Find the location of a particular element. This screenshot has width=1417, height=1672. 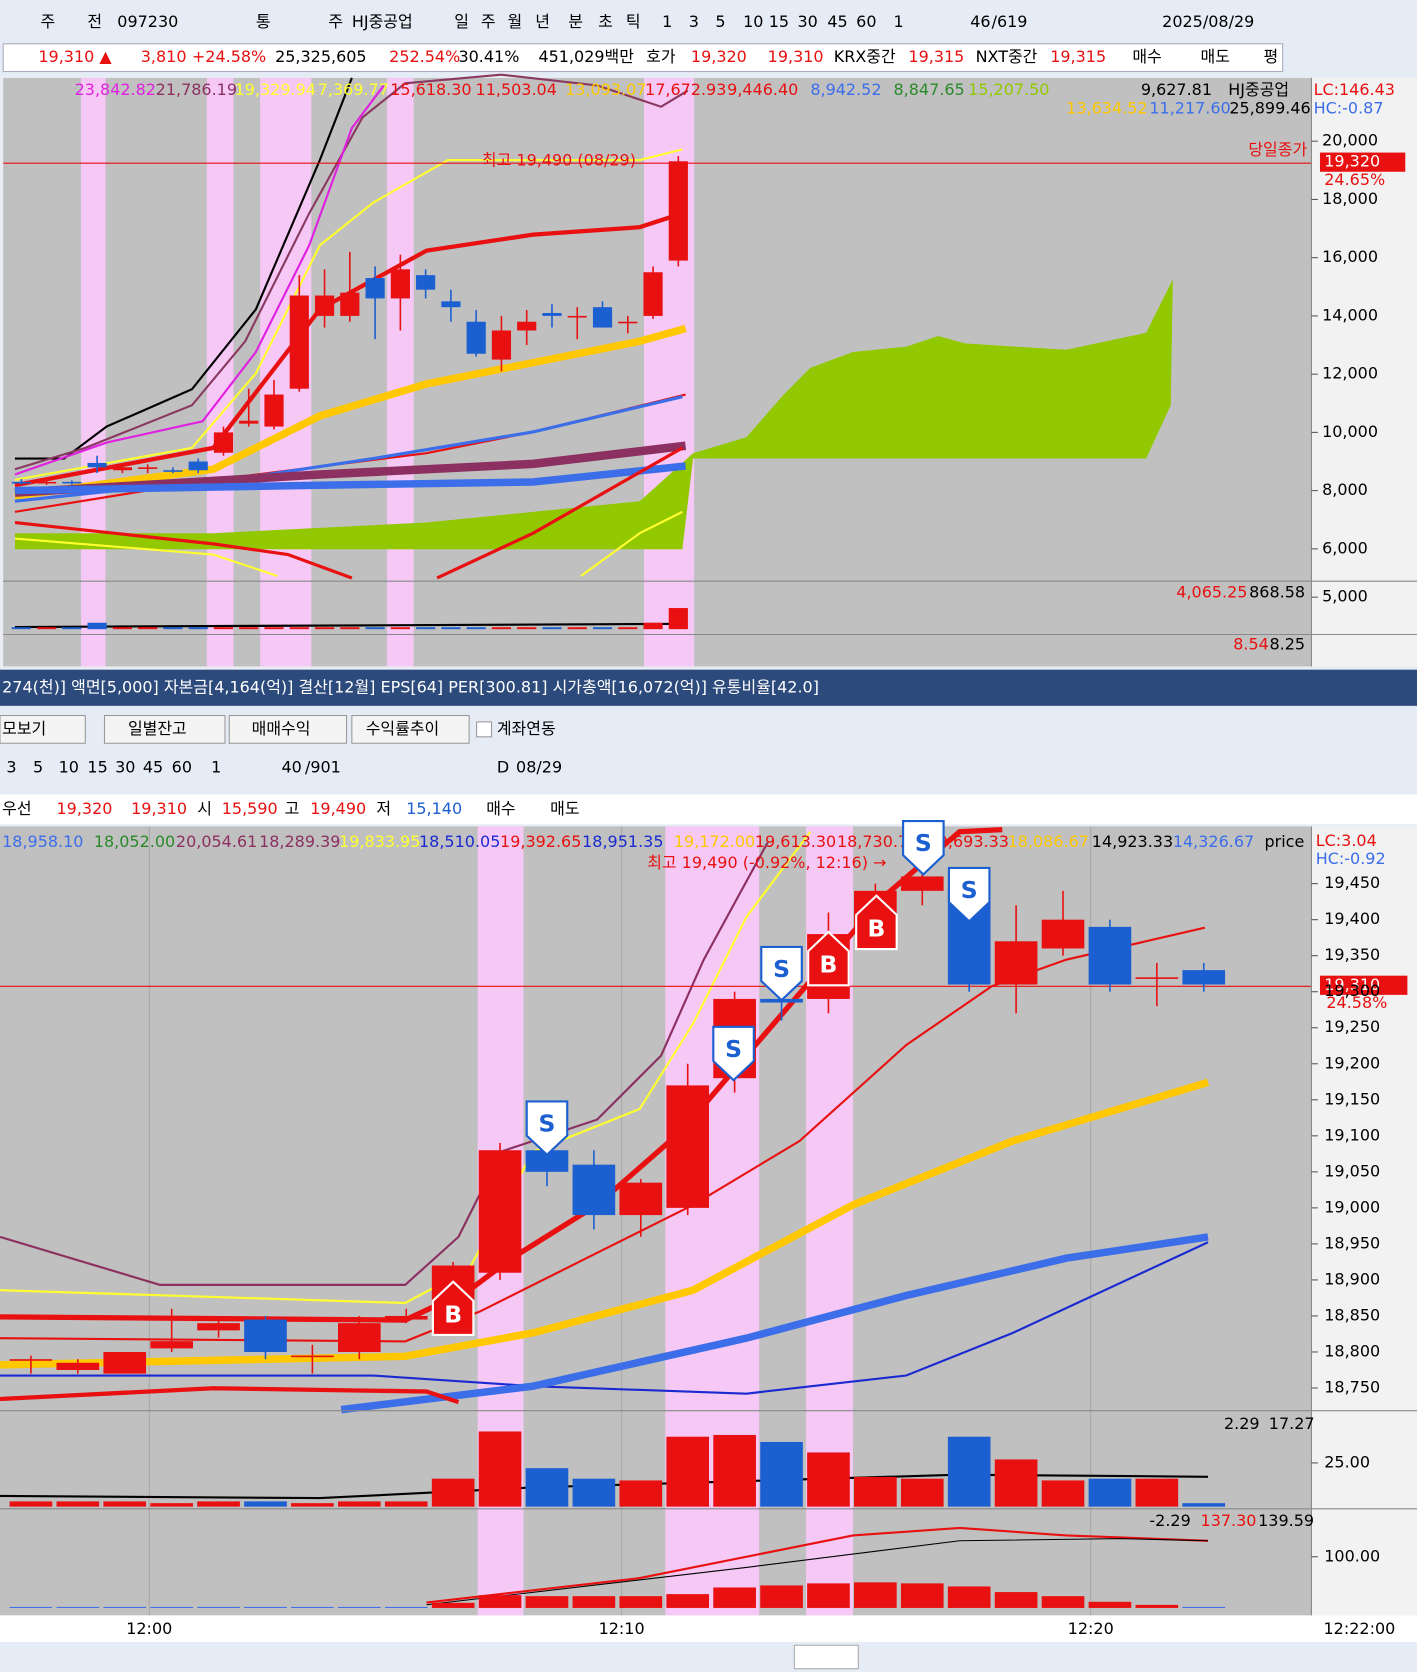

info-row-bg is located at coordinates (643, 58).